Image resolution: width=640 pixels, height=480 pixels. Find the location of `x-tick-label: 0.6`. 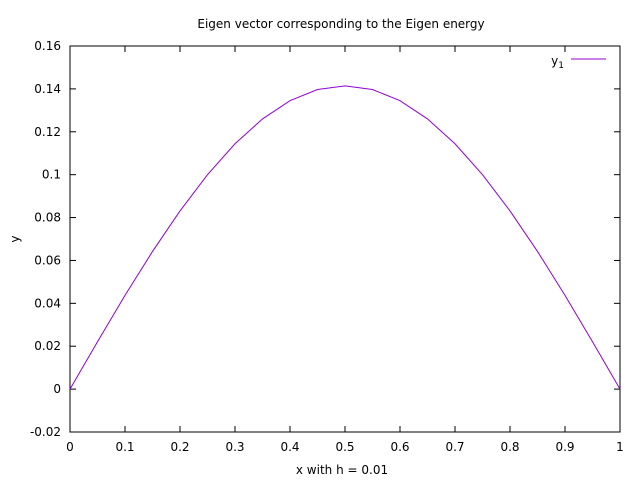

x-tick-label: 0.6 is located at coordinates (399, 447).